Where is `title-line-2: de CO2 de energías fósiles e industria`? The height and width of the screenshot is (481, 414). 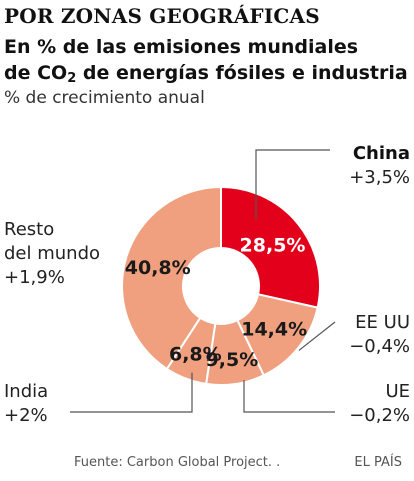 title-line-2: de CO2 de energías fósiles e industria is located at coordinates (209, 76).